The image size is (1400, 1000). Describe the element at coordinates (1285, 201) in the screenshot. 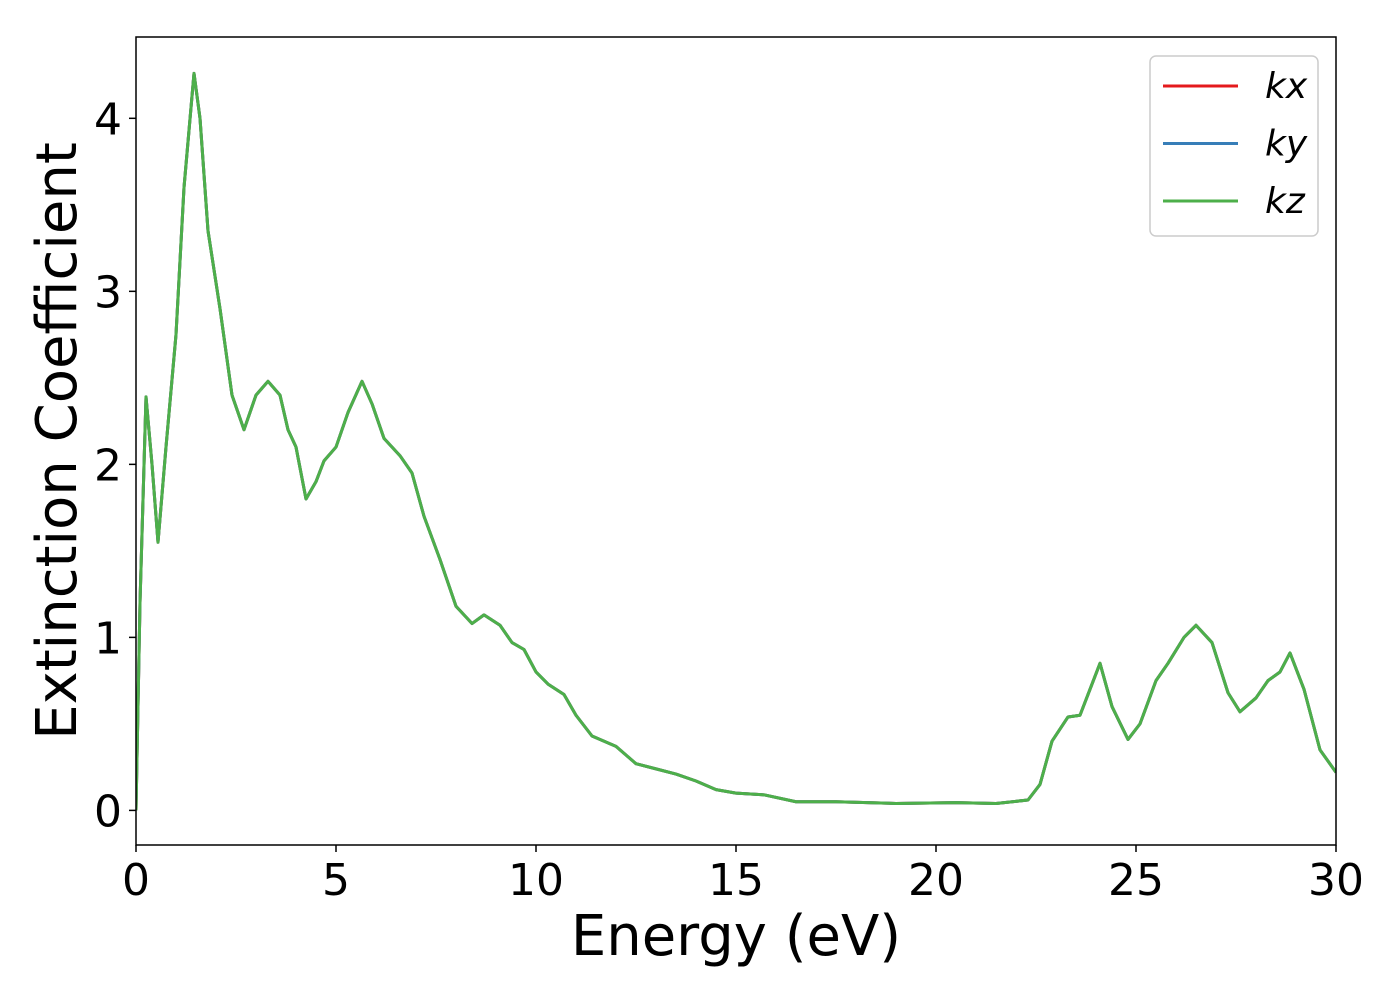

I see `legend-label: kz` at that location.